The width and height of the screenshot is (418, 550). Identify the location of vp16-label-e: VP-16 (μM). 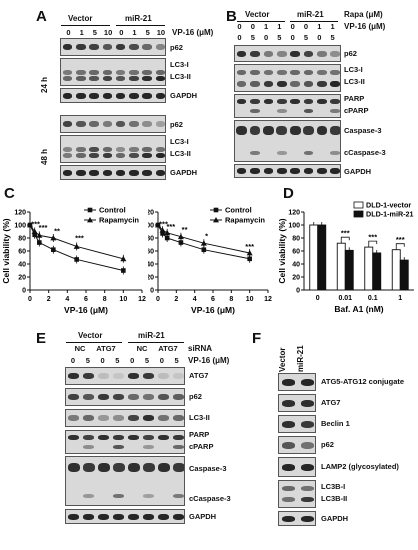
(209, 360).